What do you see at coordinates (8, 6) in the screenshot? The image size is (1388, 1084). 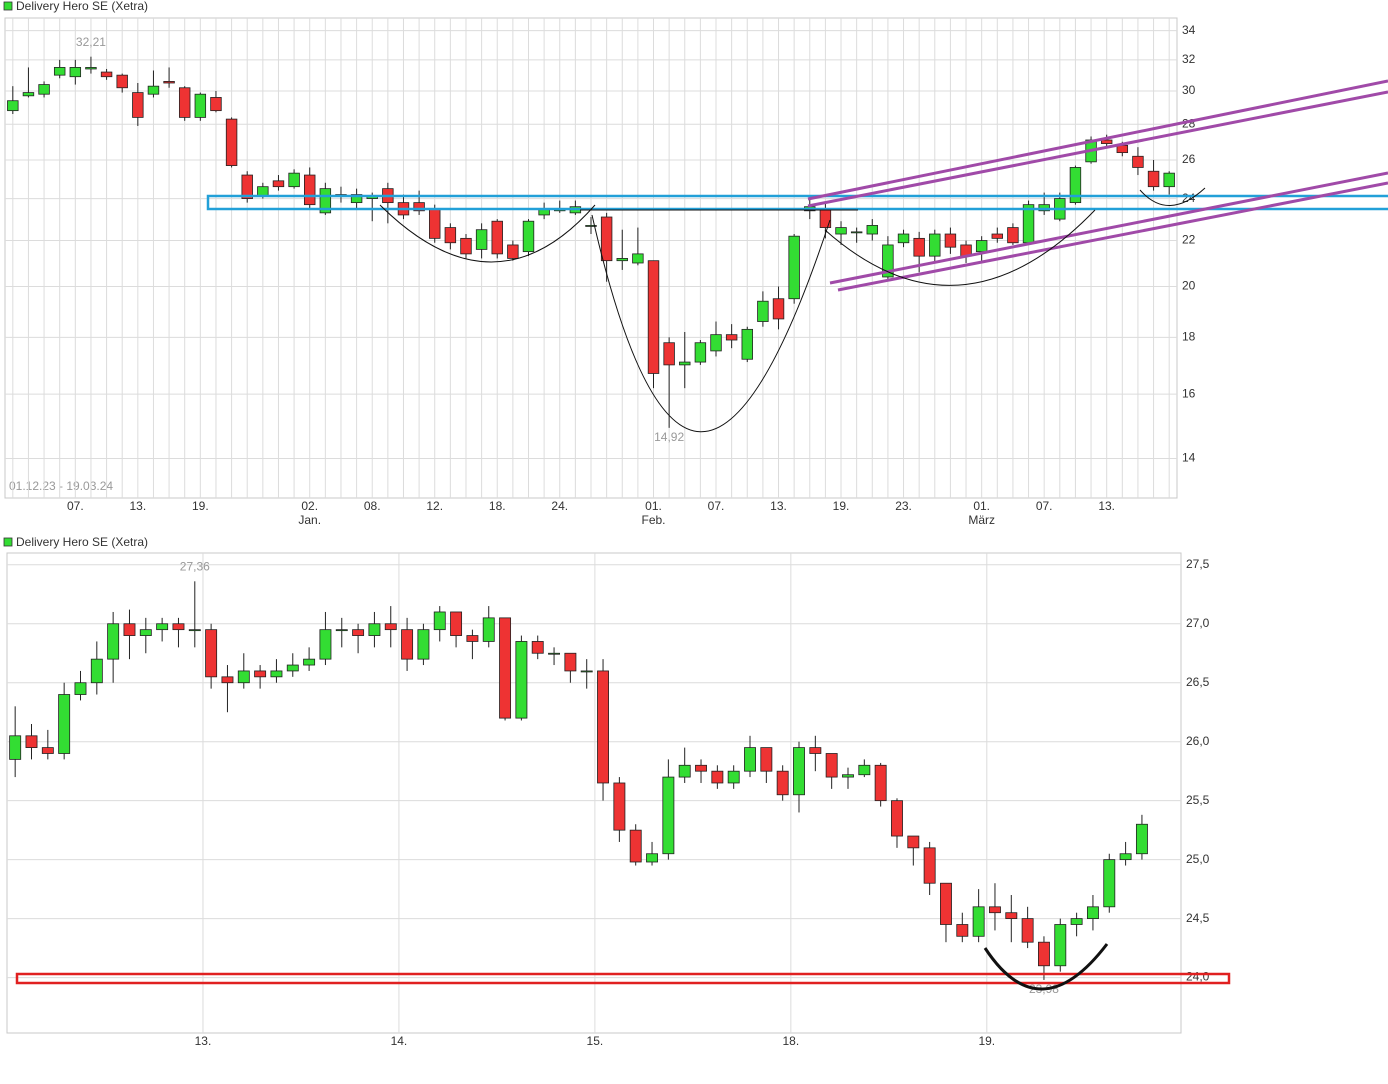 I see `legend-swatch` at bounding box center [8, 6].